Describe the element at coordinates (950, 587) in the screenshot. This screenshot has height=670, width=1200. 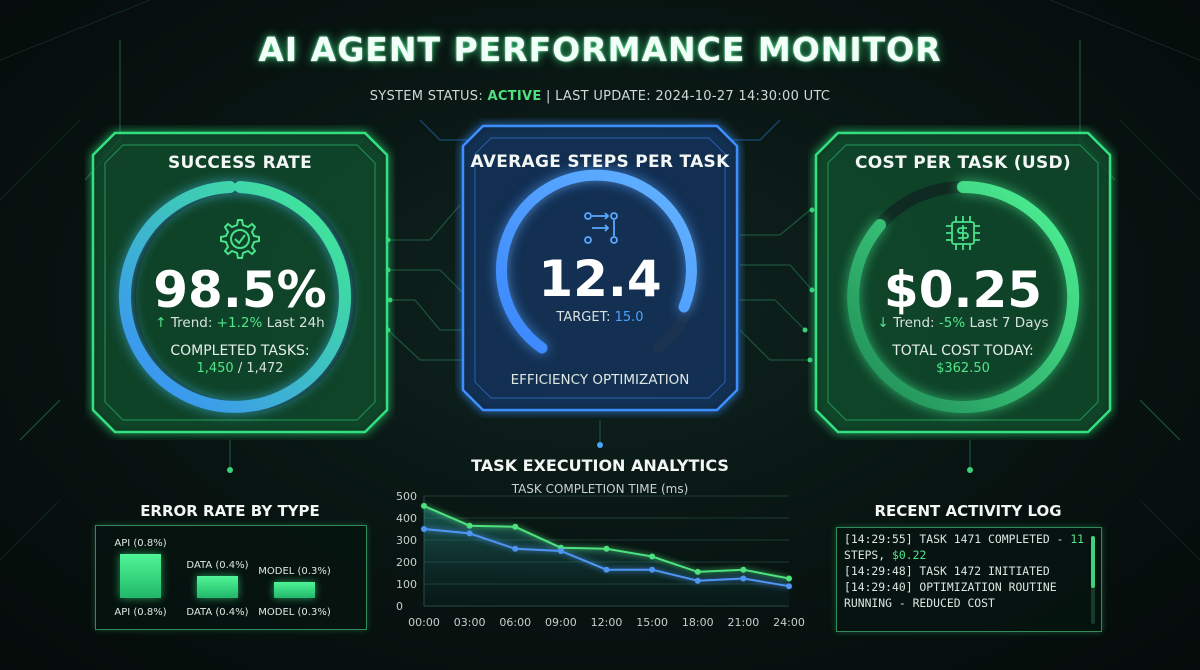
I see `log-line-text: [14:29:40] OPTIMIZATION ROUTINE` at that location.